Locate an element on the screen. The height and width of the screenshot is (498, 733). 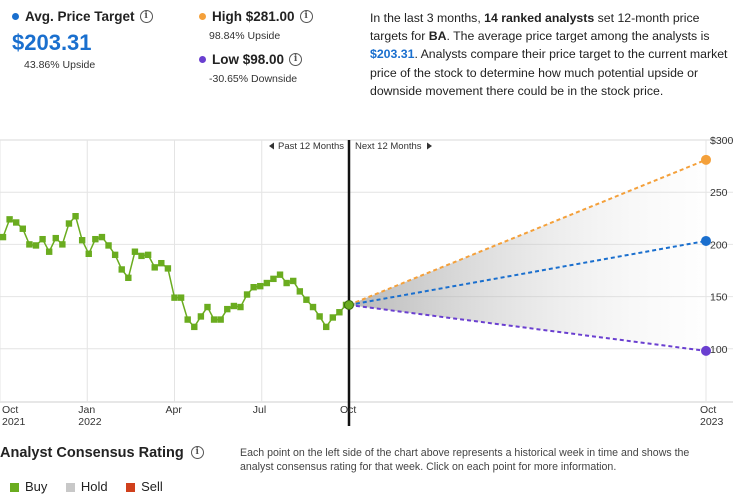
x-tick-year-label: 2021 is located at coordinates (14, 422).